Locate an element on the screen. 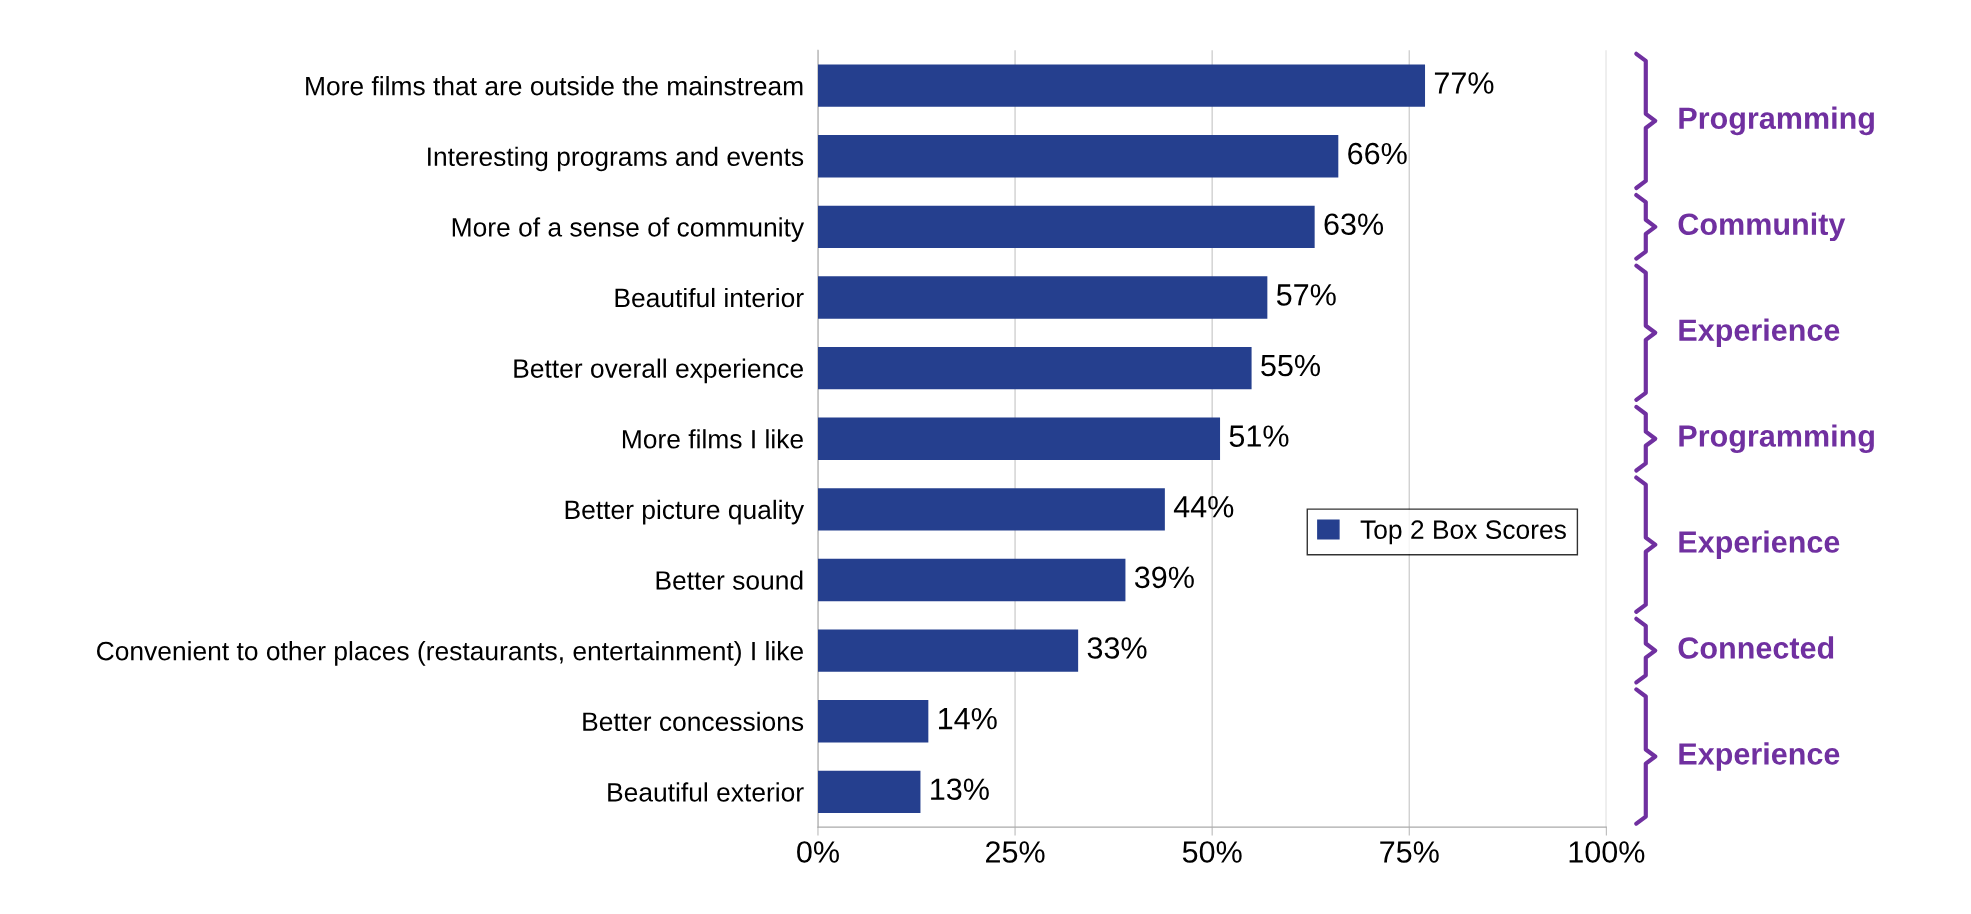  y-tick-label: Convenient to other places (restaurants, entertainment) I like is located at coordinates (450, 653).